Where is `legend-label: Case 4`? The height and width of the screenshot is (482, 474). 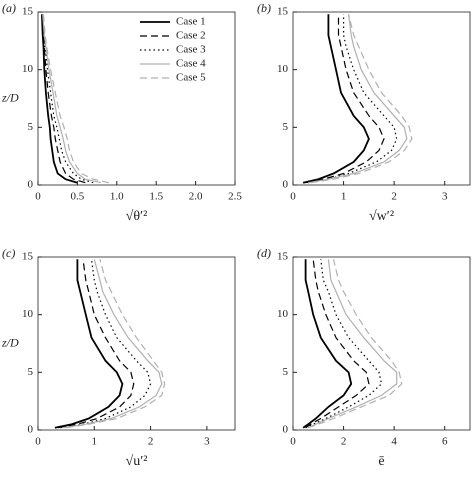 legend-label: Case 4 is located at coordinates (191, 64).